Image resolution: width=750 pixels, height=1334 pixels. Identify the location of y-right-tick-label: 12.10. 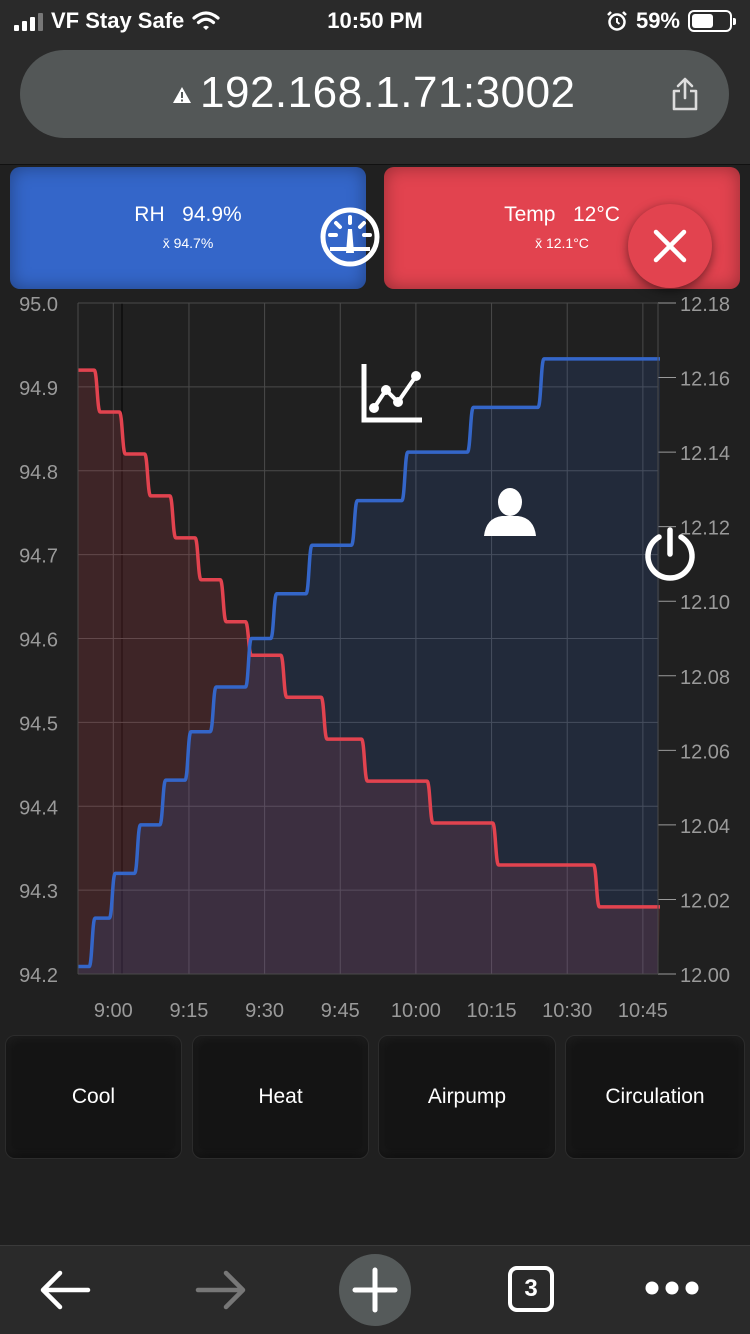
(705, 603).